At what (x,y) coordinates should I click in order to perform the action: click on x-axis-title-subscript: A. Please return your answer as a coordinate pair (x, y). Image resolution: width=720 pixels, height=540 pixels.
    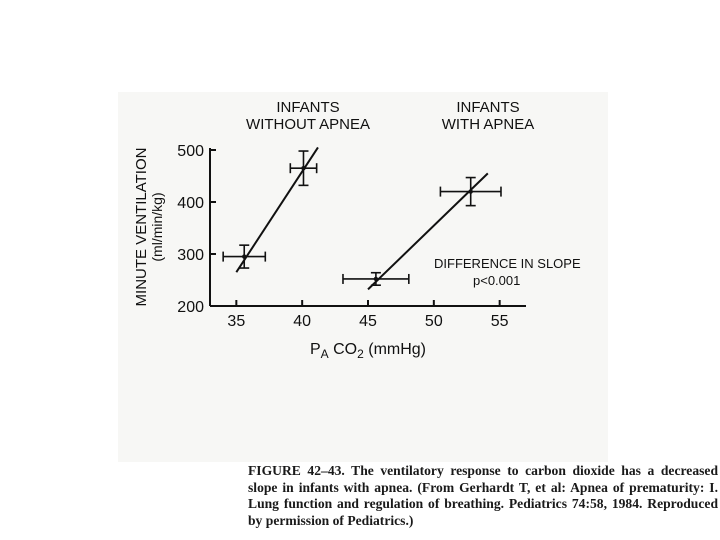
    Looking at the image, I should click on (325, 354).